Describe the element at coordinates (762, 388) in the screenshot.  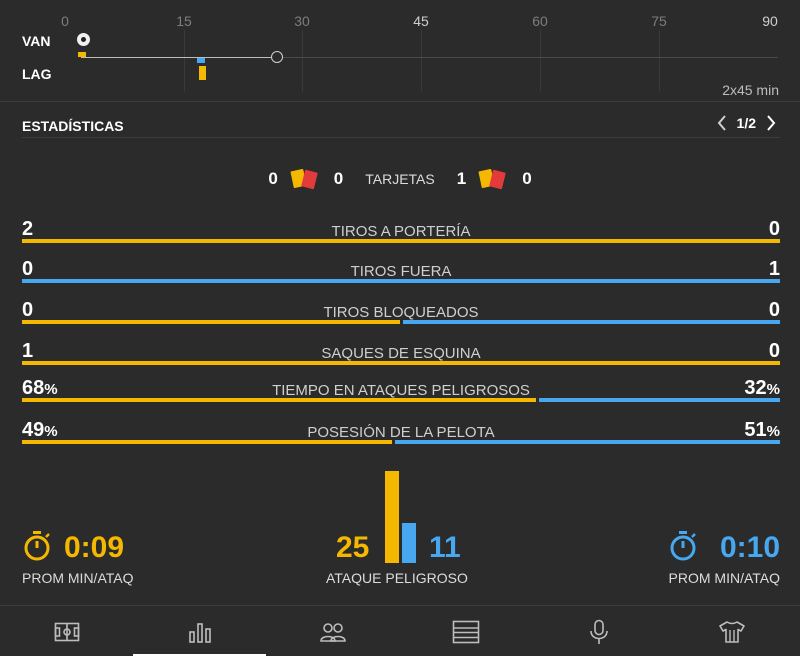
I see `stat-away-value: 32%` at that location.